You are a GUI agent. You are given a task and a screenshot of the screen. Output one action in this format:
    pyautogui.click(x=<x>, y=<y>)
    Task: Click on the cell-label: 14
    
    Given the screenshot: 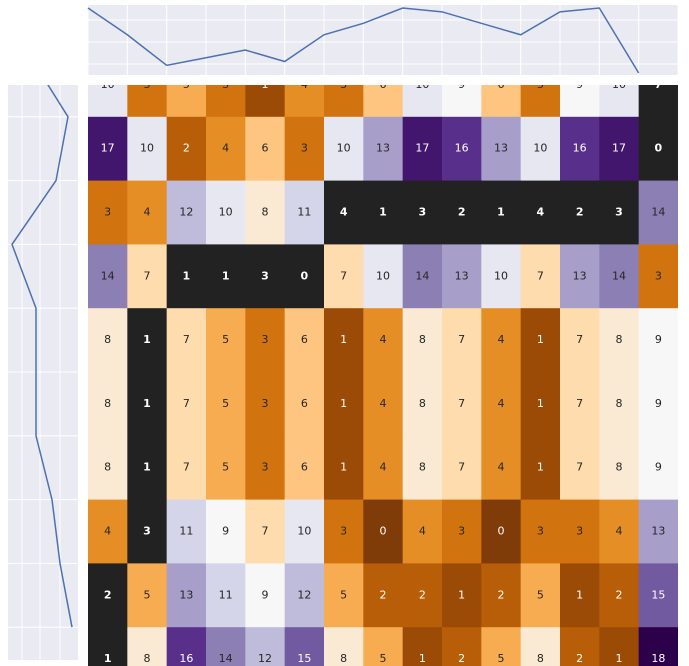 What is the action you would take?
    pyautogui.click(x=108, y=275)
    